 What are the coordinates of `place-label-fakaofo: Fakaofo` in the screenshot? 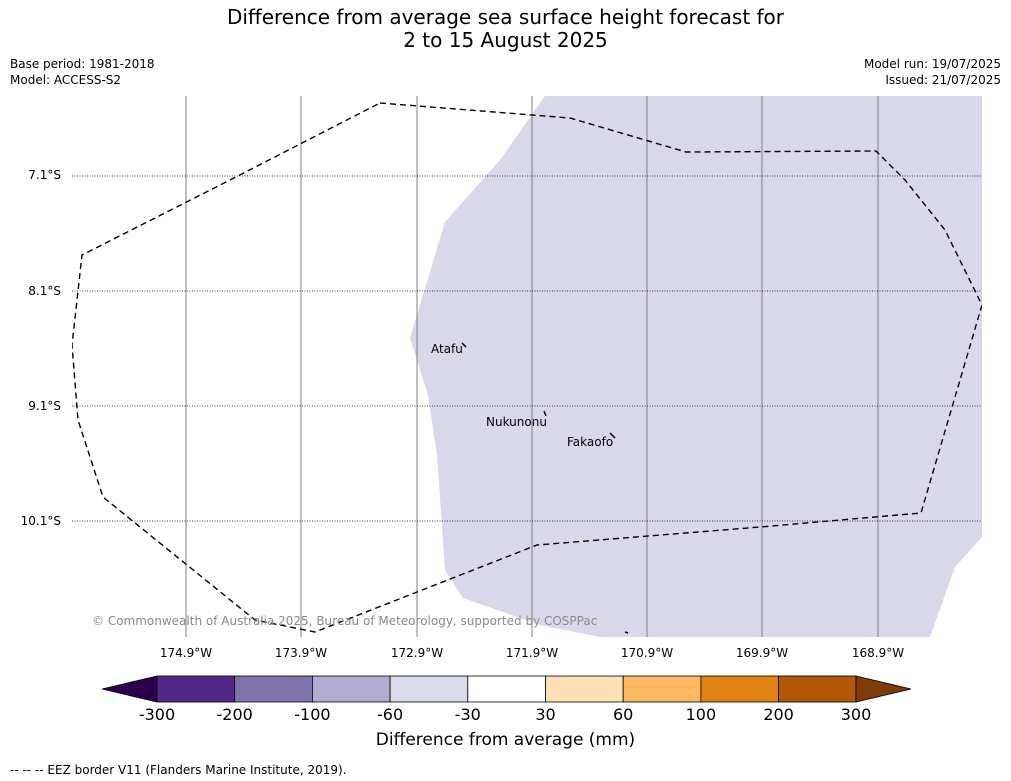 It's located at (590, 442).